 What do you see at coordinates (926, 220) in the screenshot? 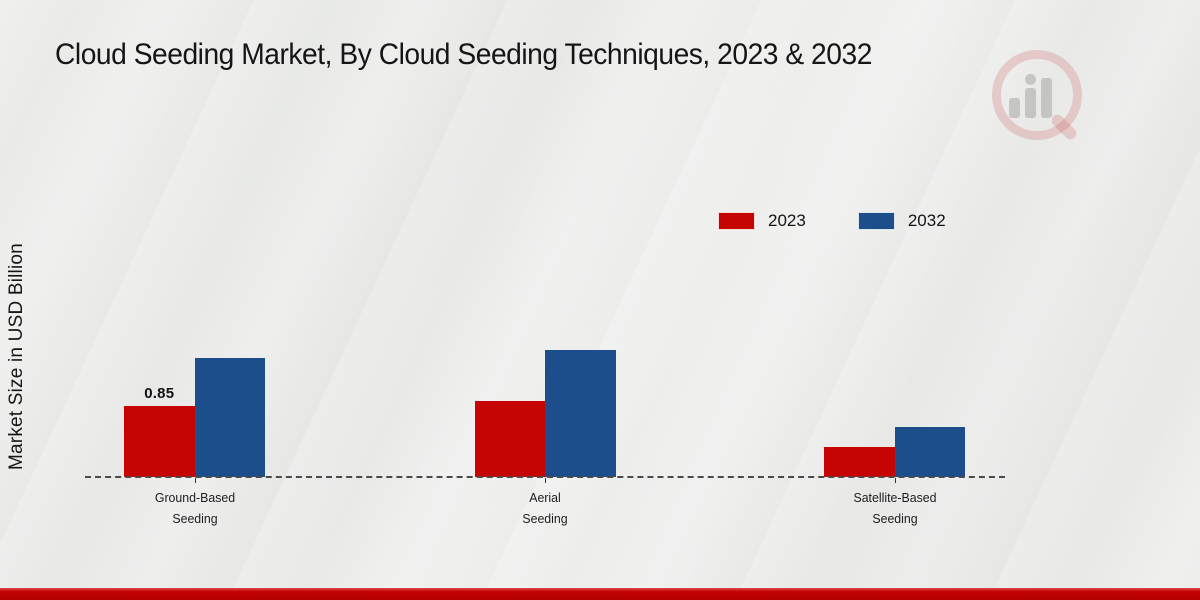
I see `legend-label-2032: 2032` at bounding box center [926, 220].